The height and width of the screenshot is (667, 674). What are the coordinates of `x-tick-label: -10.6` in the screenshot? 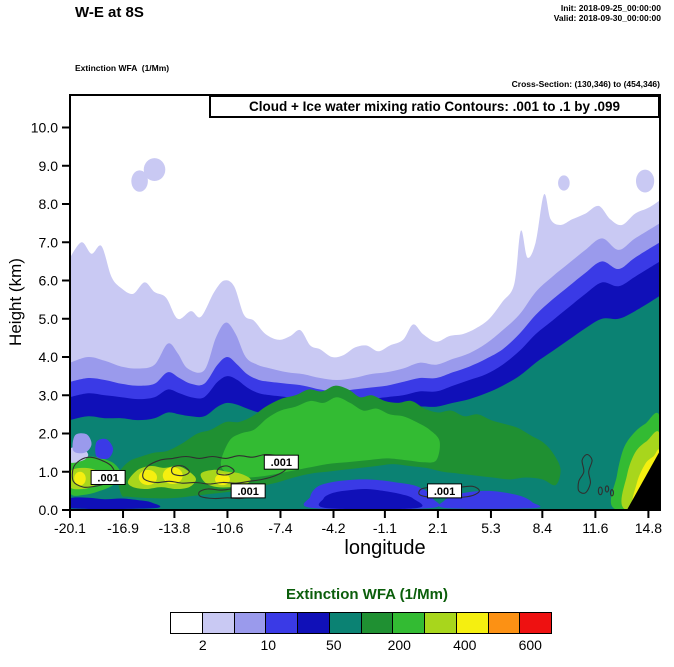 It's located at (227, 528).